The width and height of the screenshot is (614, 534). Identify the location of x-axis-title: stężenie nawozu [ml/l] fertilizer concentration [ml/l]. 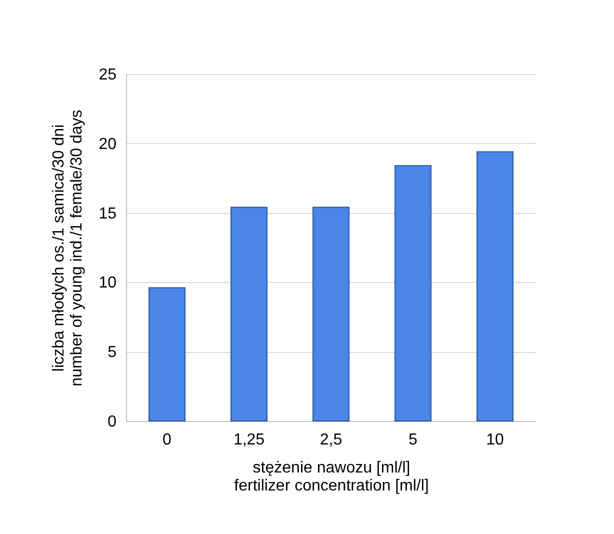
(331, 477).